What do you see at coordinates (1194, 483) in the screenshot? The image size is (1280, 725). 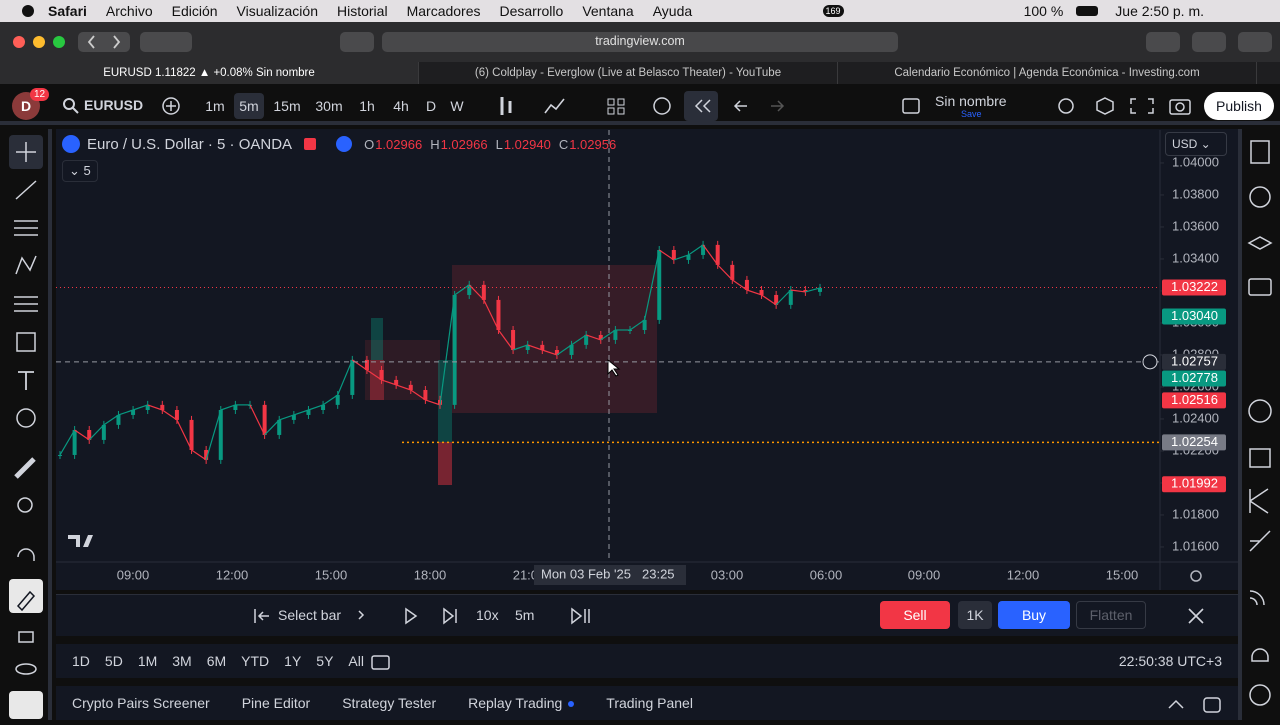 I see `price-tag-label: 1.01992` at bounding box center [1194, 483].